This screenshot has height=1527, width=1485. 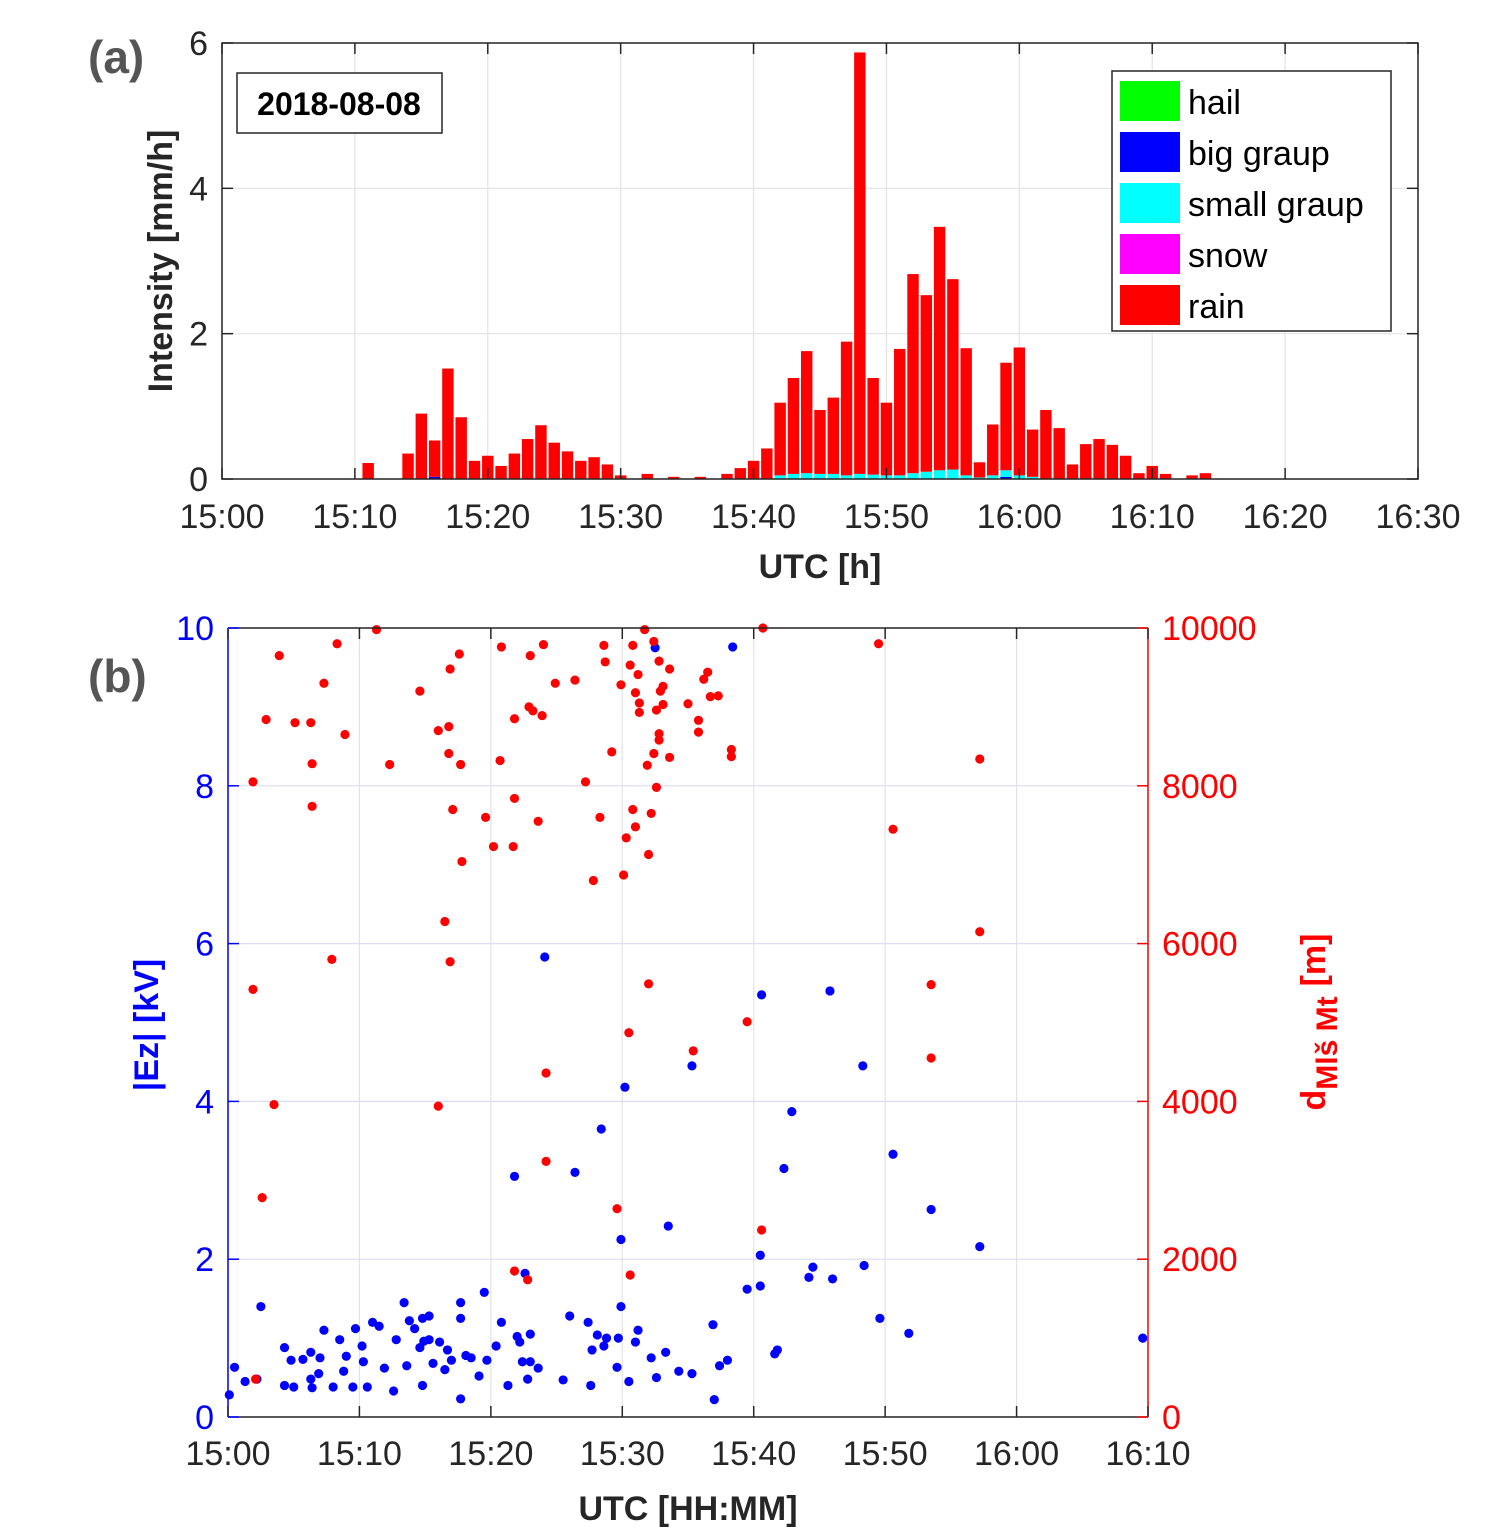 I want to click on bar-big-graup, so click(x=434, y=477).